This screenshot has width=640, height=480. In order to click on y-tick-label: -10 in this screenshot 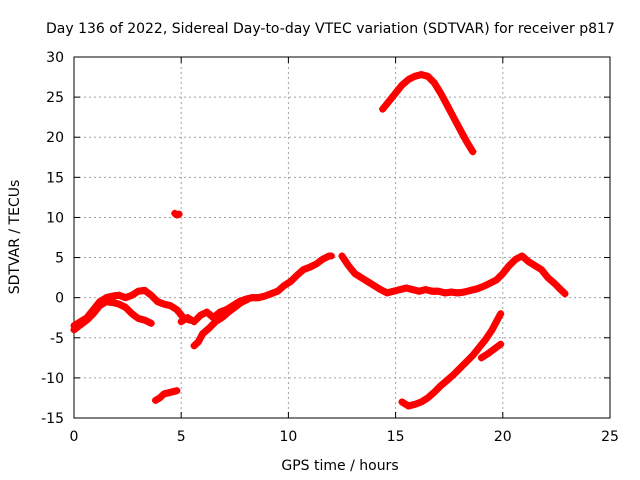, I will do `click(52, 379)`.